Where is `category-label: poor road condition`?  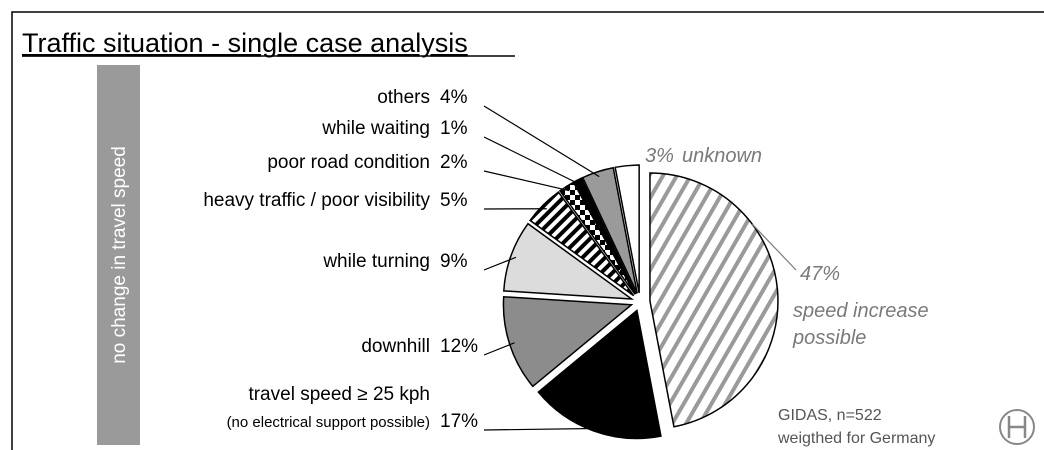
category-label: poor road condition is located at coordinates (348, 162).